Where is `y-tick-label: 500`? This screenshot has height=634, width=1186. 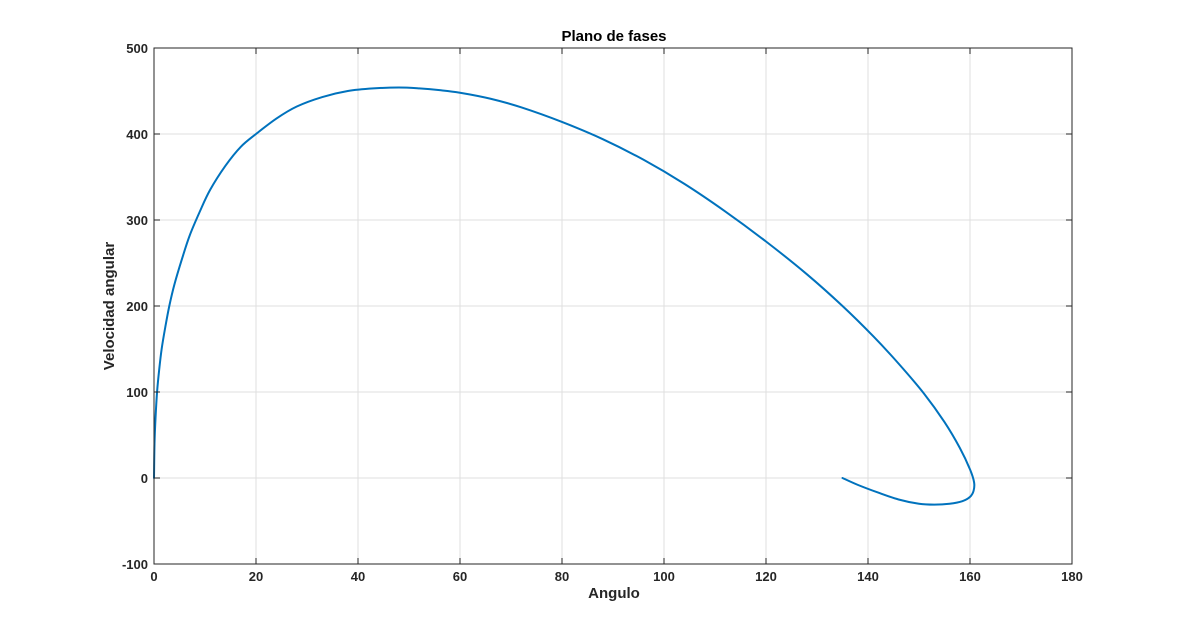
y-tick-label: 500 is located at coordinates (137, 48).